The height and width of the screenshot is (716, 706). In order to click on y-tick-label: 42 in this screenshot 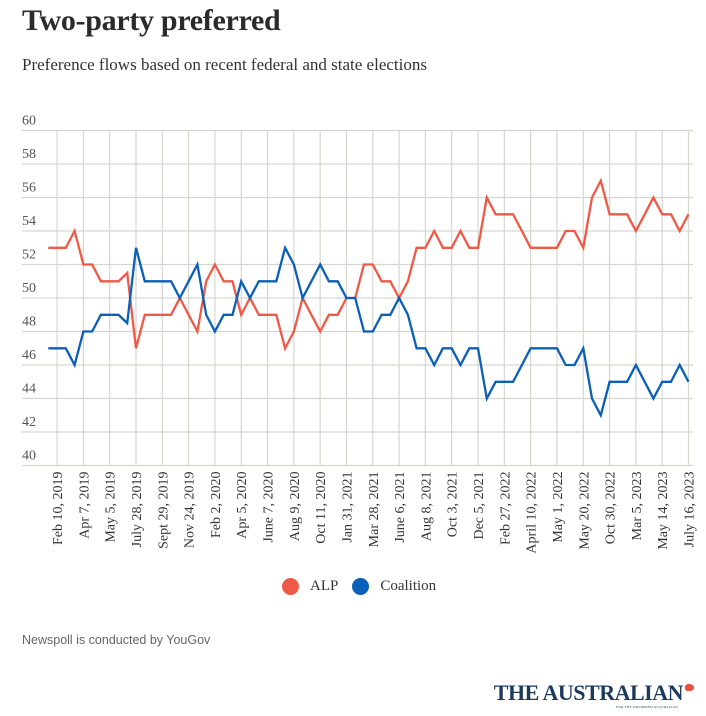, I will do `click(29, 422)`.